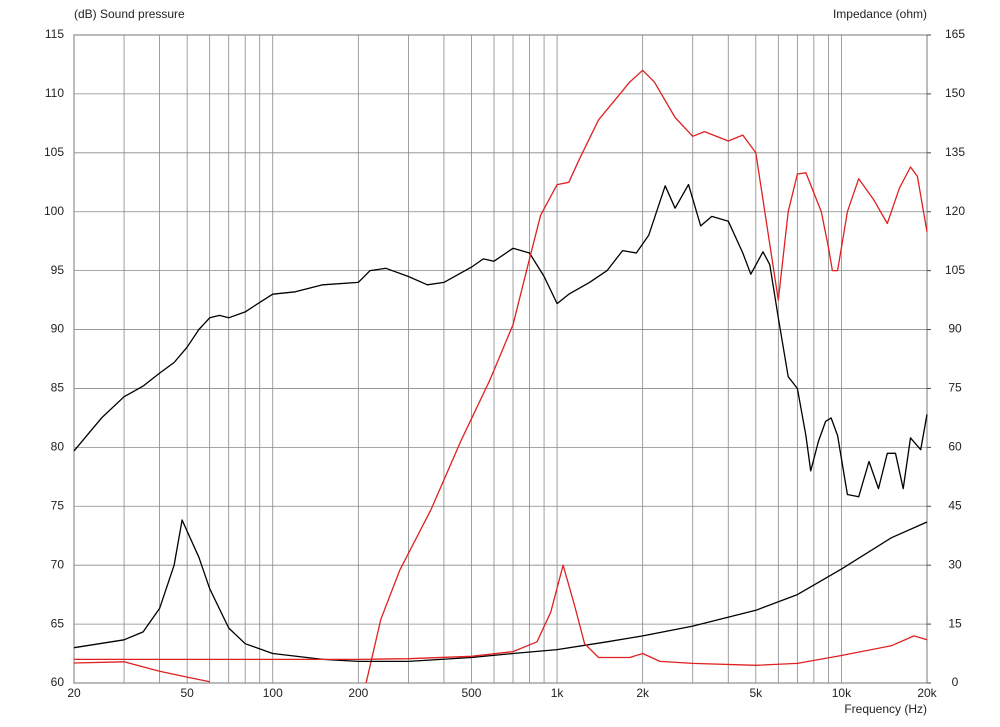 This screenshot has width=1000, height=727. Describe the element at coordinates (955, 505) in the screenshot. I see `y2-tick-label: 45` at that location.